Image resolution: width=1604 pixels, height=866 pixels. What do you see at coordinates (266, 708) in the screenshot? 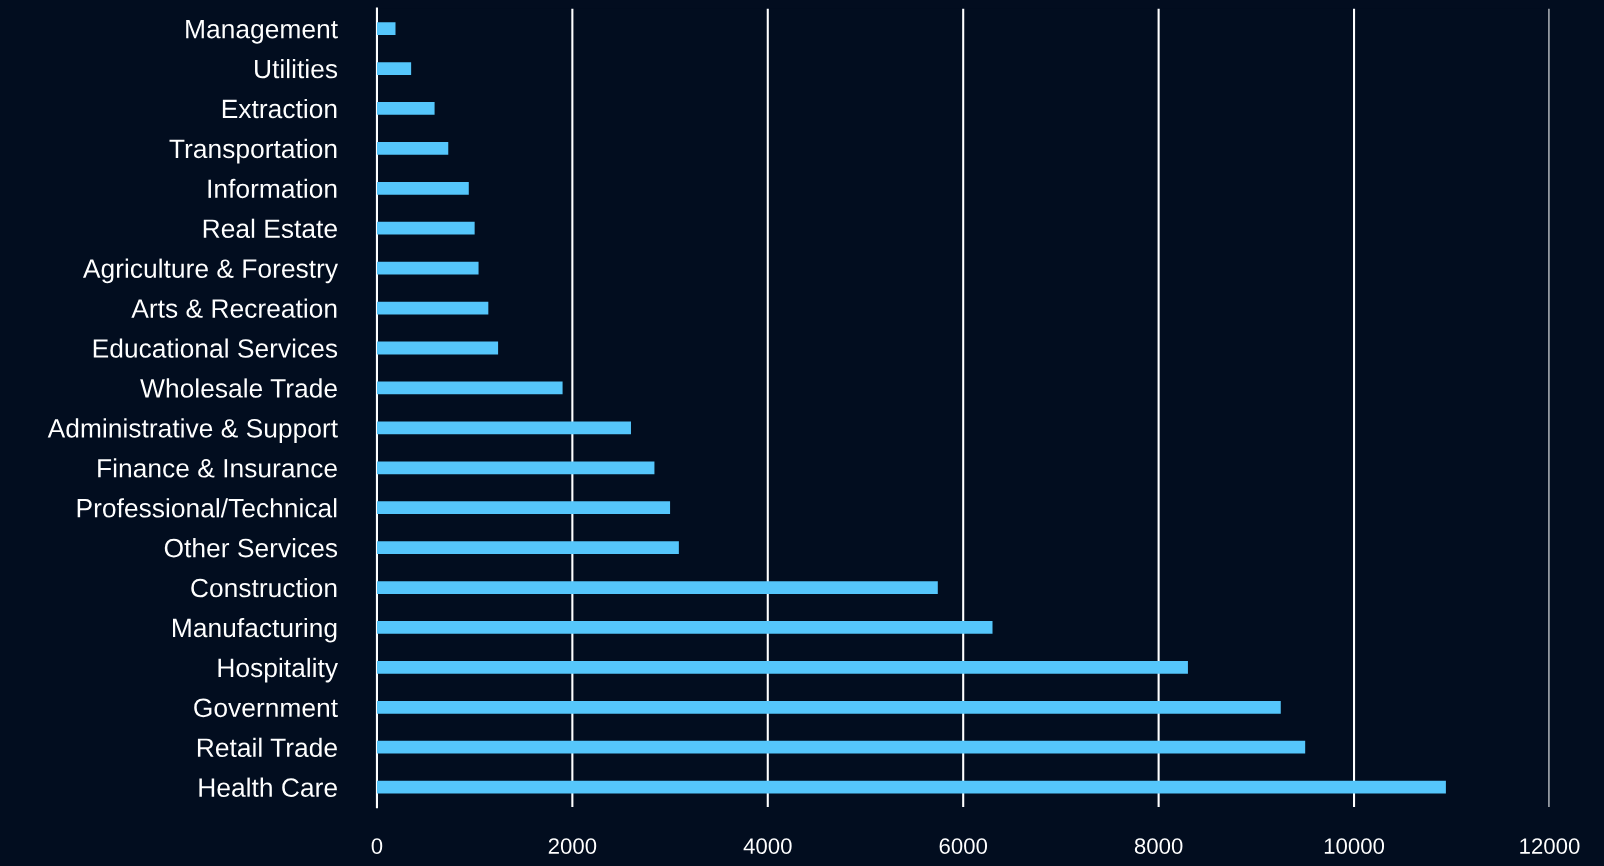
I see `y-tick-label: Government` at bounding box center [266, 708].